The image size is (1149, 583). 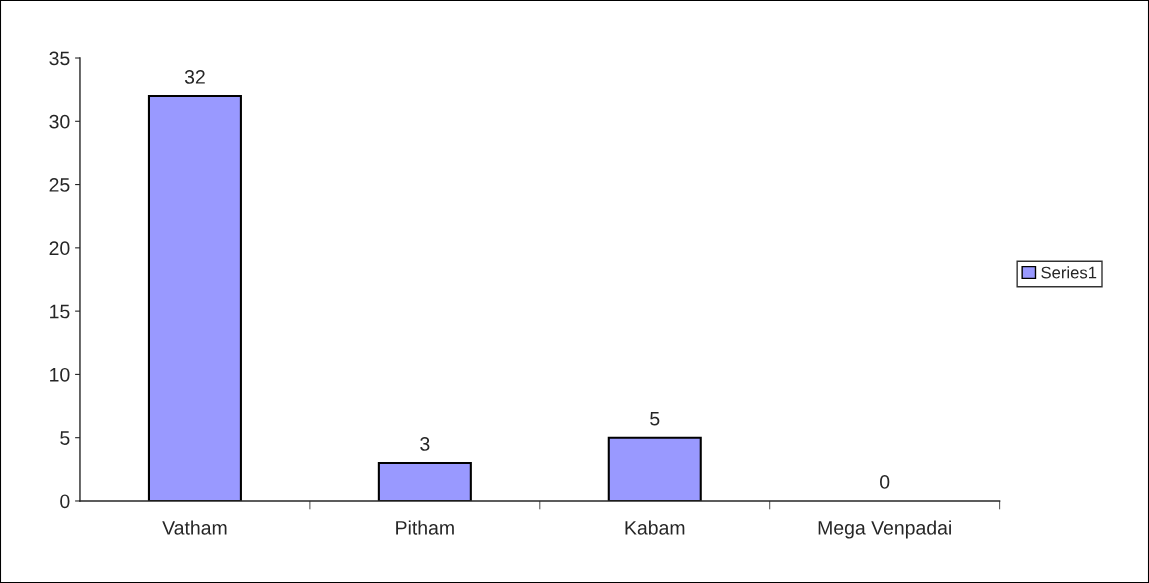 What do you see at coordinates (59, 248) in the screenshot?
I see `y-tick-label: 20` at bounding box center [59, 248].